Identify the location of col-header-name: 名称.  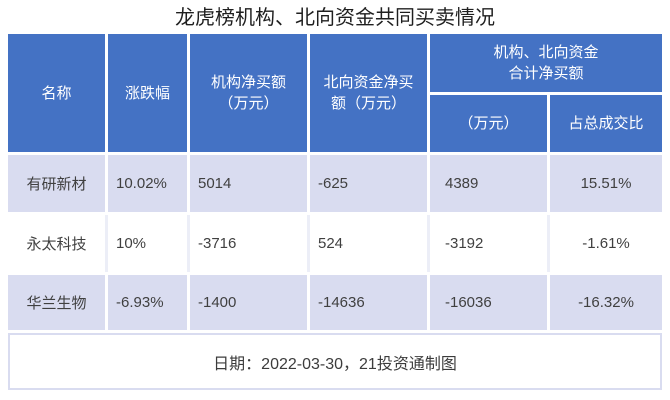
(56, 93).